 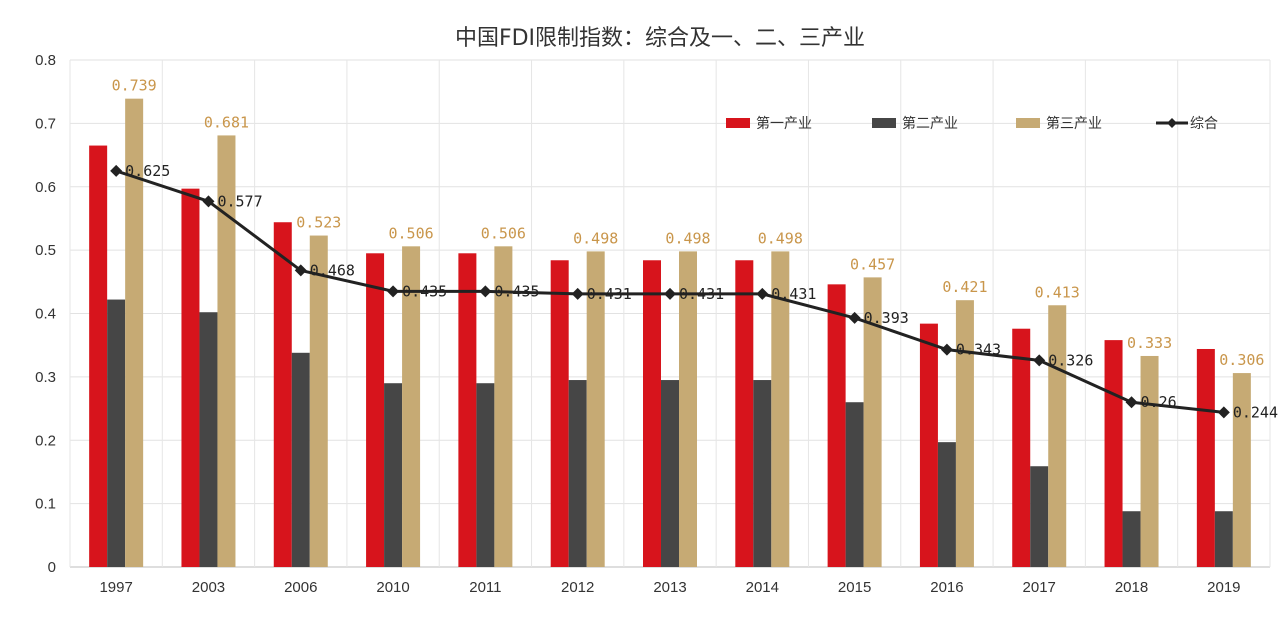 What do you see at coordinates (762, 587) in the screenshot?
I see `x-tick-label: 2014` at bounding box center [762, 587].